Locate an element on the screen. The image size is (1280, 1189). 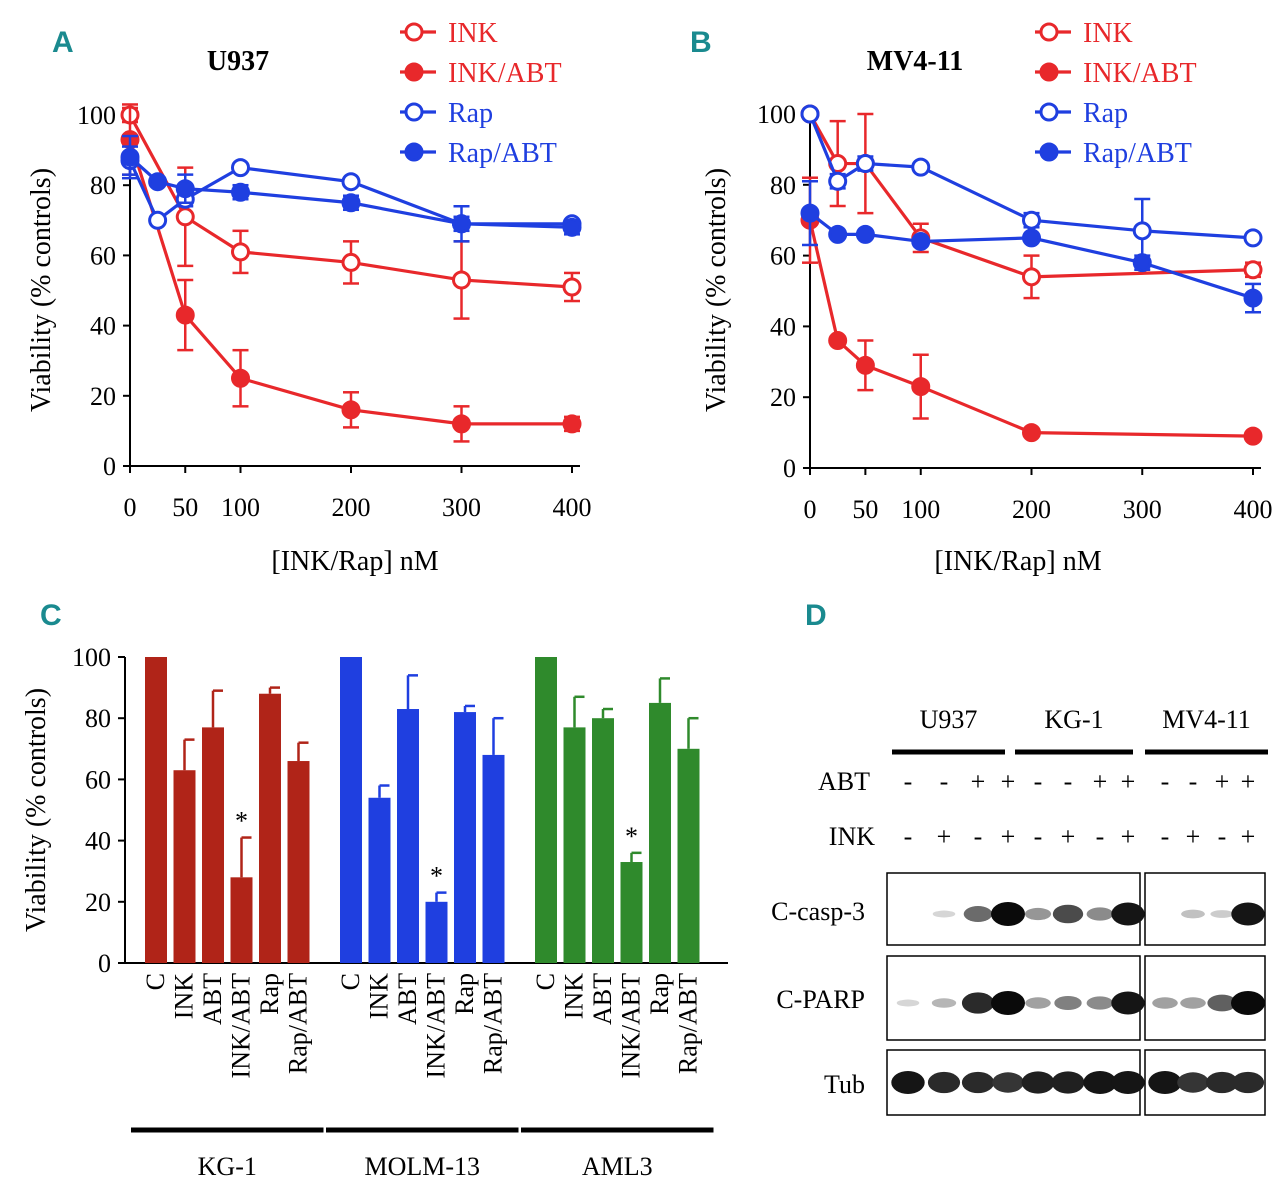
panel-d-band-label-c-casp-3: C-casp-3 is located at coordinates (818, 911).